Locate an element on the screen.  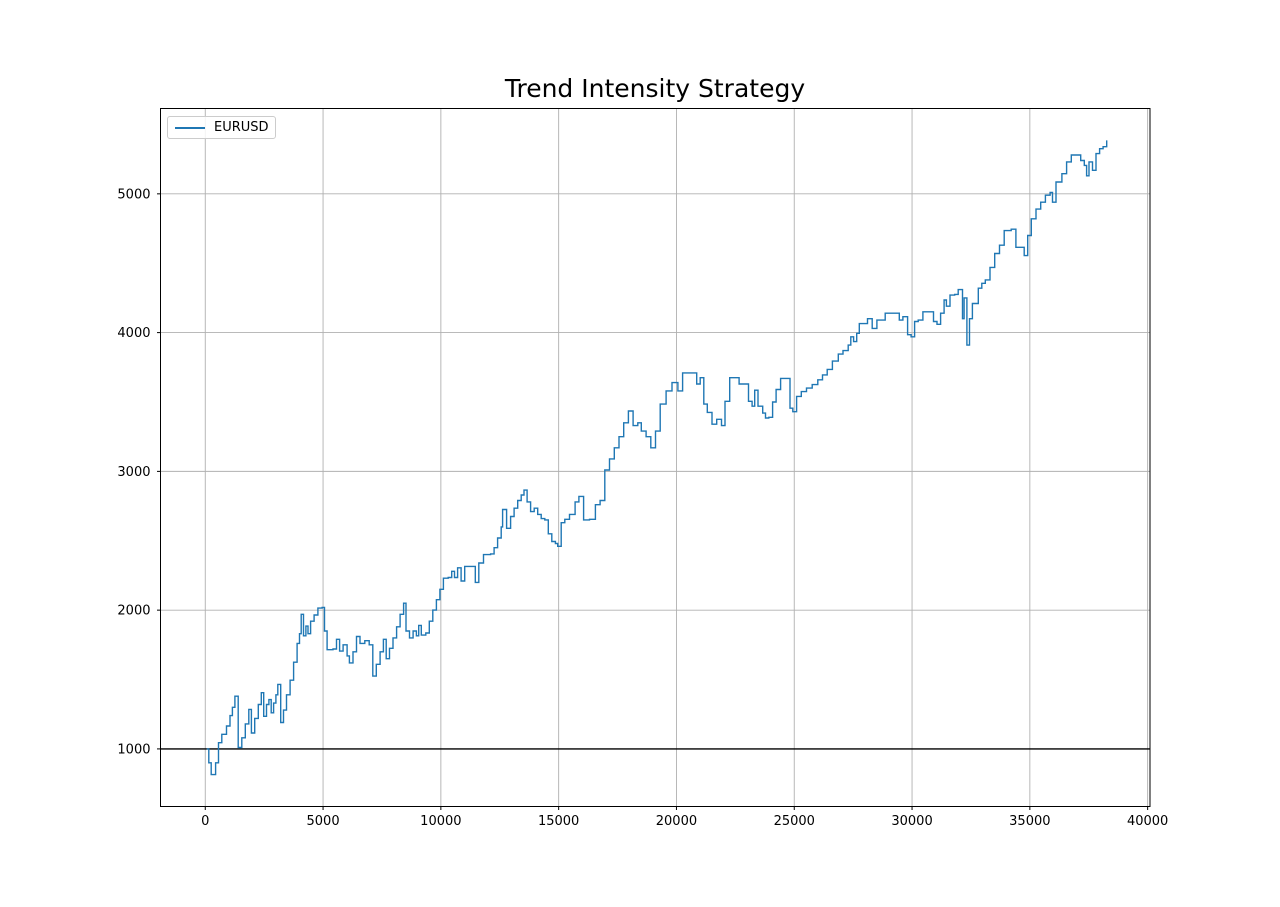
y-tick-label: 5000 is located at coordinates (133, 194).